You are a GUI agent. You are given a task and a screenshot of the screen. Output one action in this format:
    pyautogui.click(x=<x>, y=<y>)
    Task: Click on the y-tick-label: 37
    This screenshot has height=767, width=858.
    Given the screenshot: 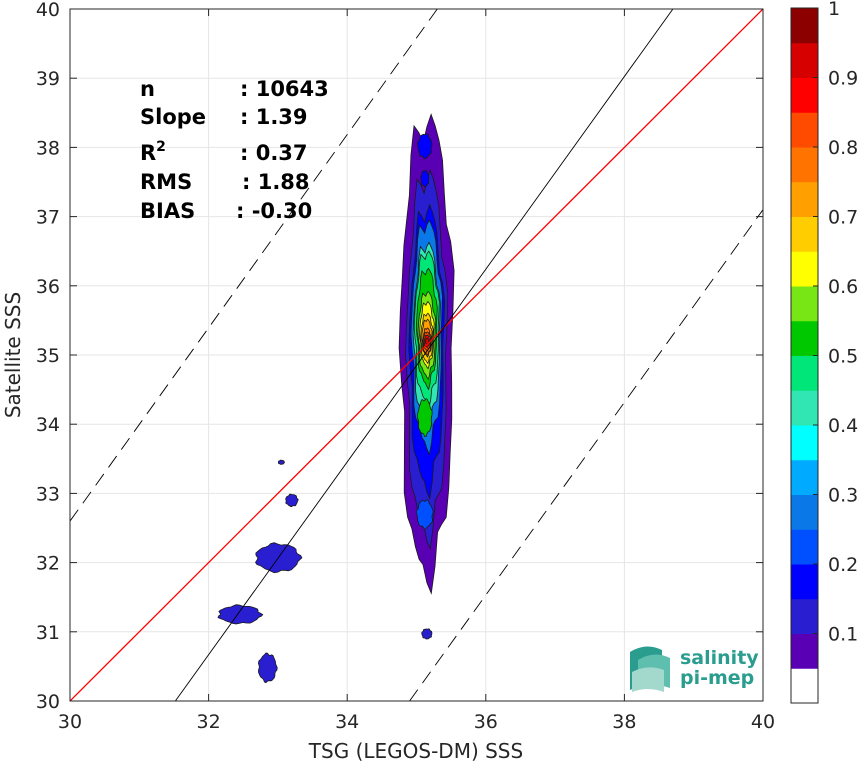 What is the action you would take?
    pyautogui.click(x=48, y=218)
    